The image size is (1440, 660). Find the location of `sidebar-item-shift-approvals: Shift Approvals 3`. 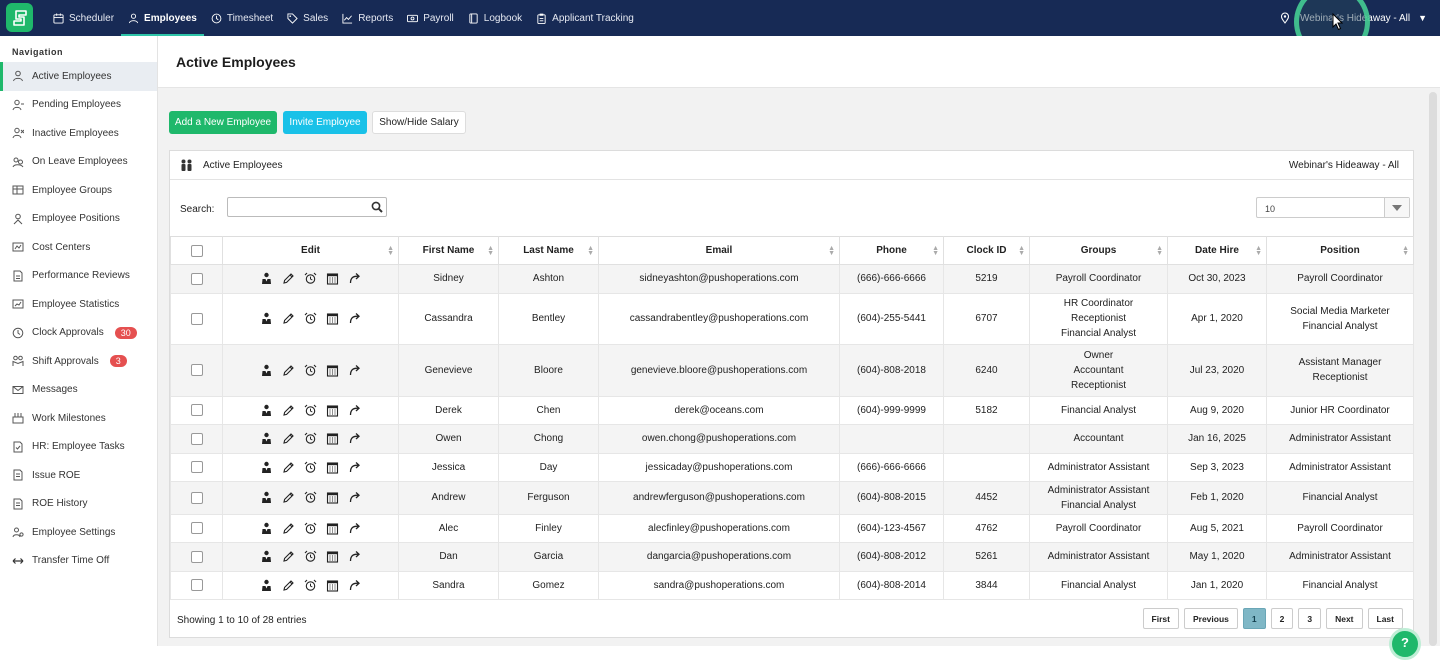

sidebar-item-shift-approvals: Shift Approvals 3 is located at coordinates (78, 361).